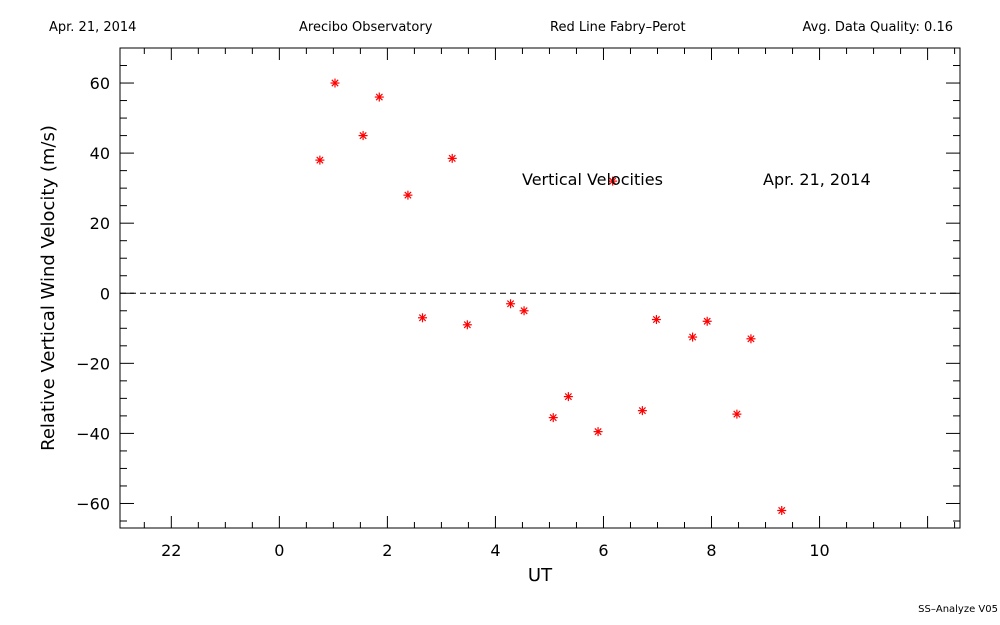 This screenshot has width=1000, height=625. What do you see at coordinates (958, 609) in the screenshot?
I see `footer-version: SS–Analyze V05` at bounding box center [958, 609].